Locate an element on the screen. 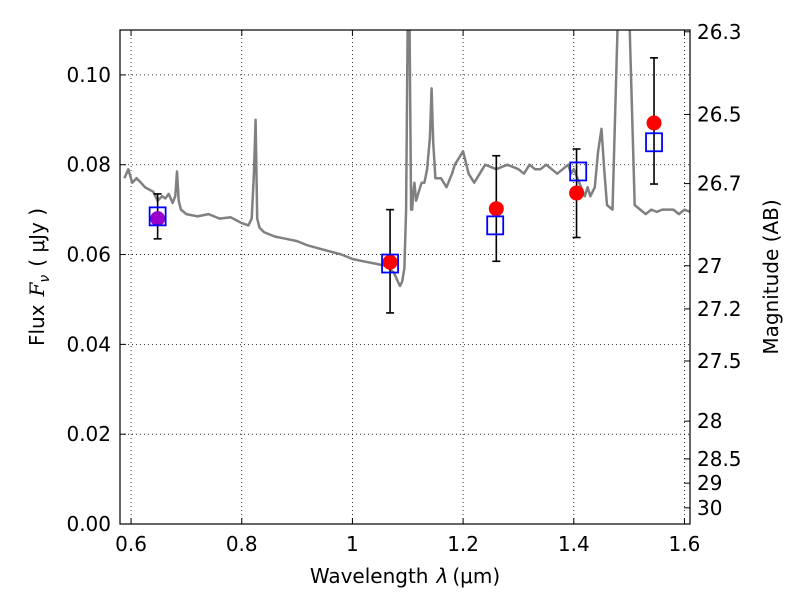  y2-axis-title: Magnitude (AB) is located at coordinates (771, 276).